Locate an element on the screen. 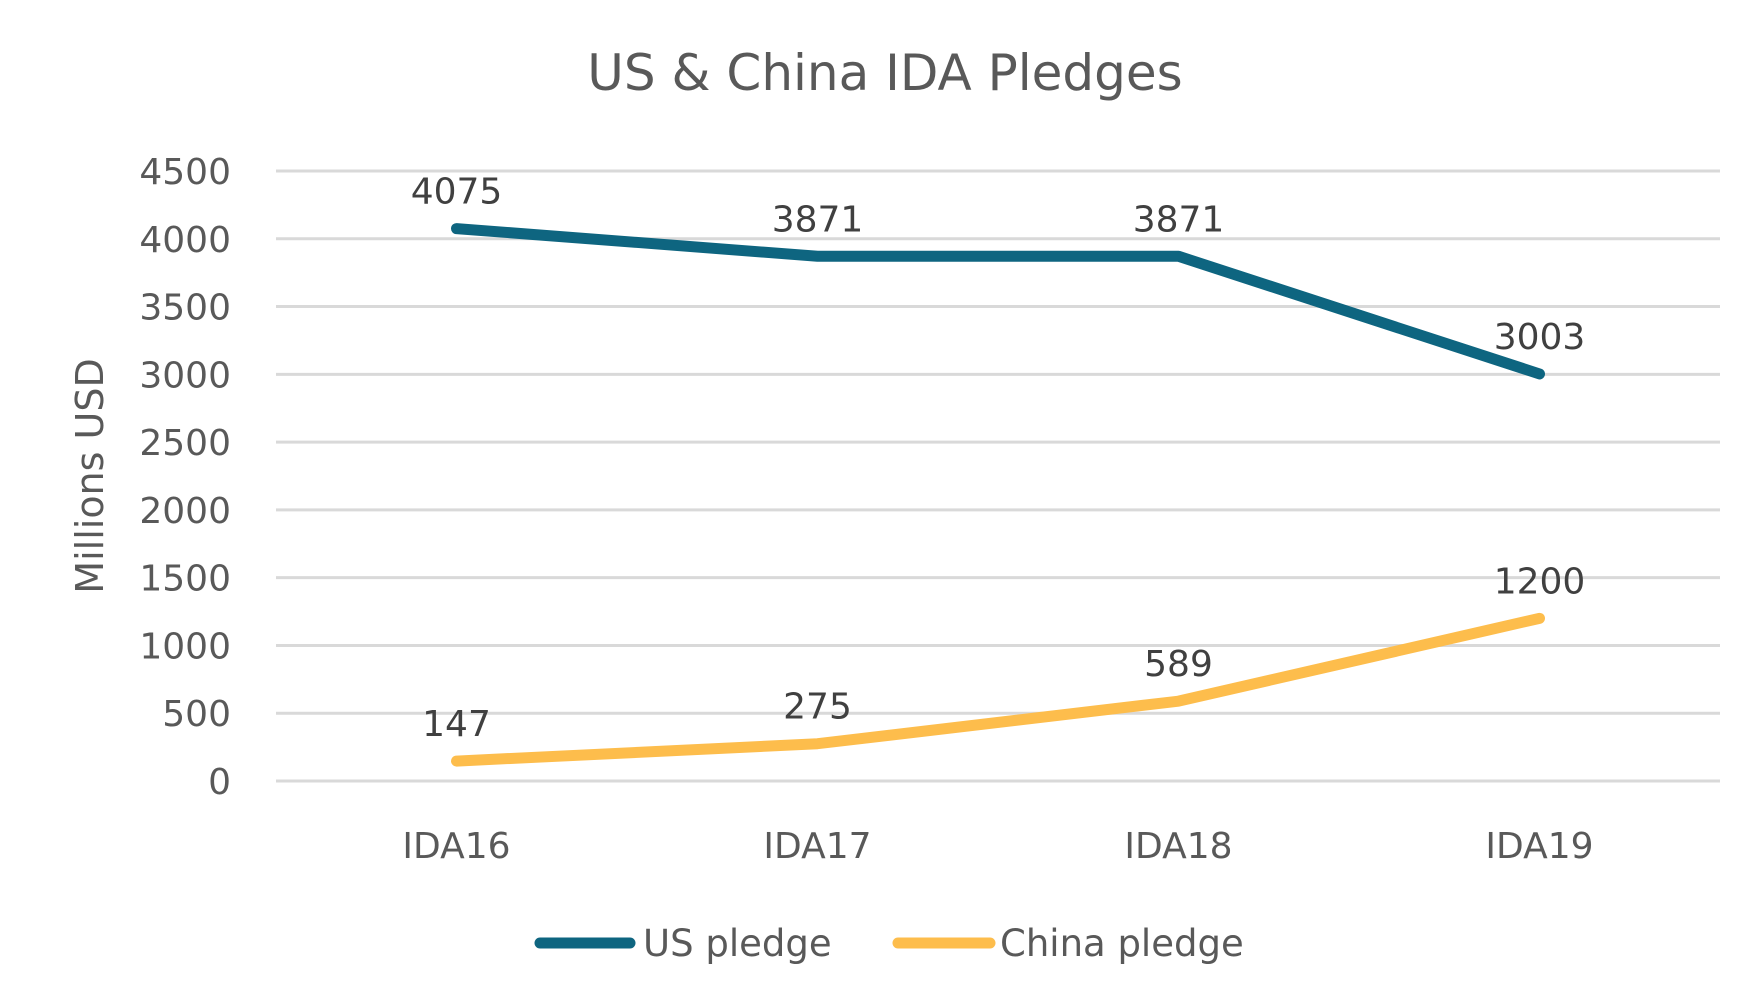 This screenshot has width=1760, height=1008. data-label: 1200 is located at coordinates (1540, 581).